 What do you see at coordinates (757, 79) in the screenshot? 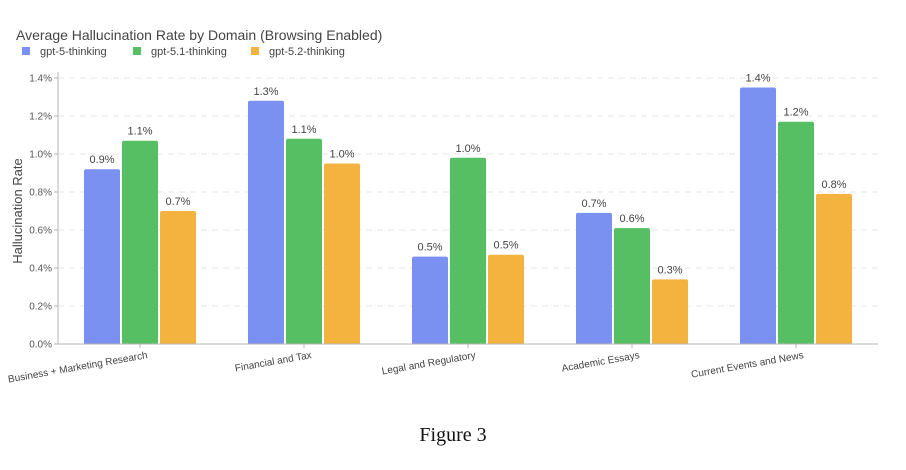
I see `bar-value-label: 1.4%` at bounding box center [757, 79].